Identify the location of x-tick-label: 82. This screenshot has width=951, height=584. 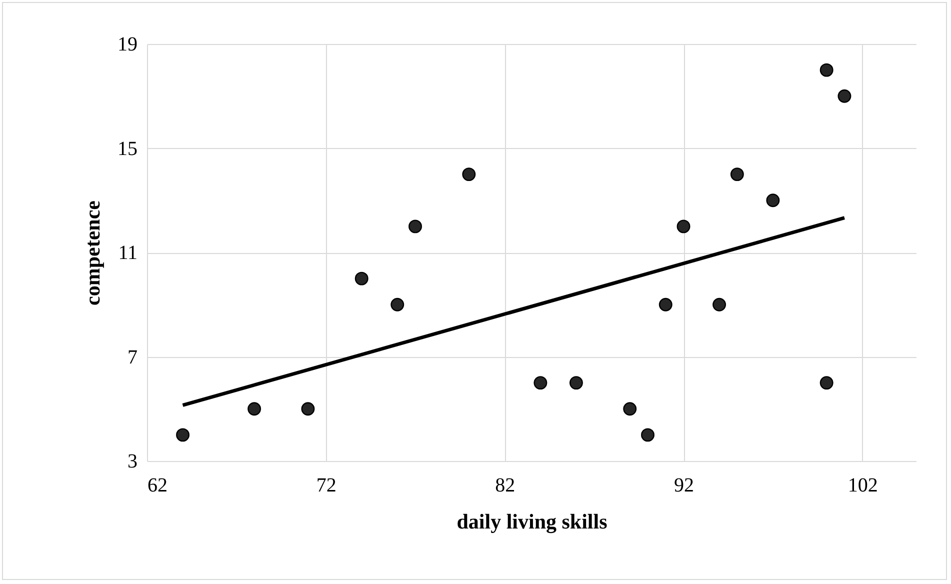
(505, 485).